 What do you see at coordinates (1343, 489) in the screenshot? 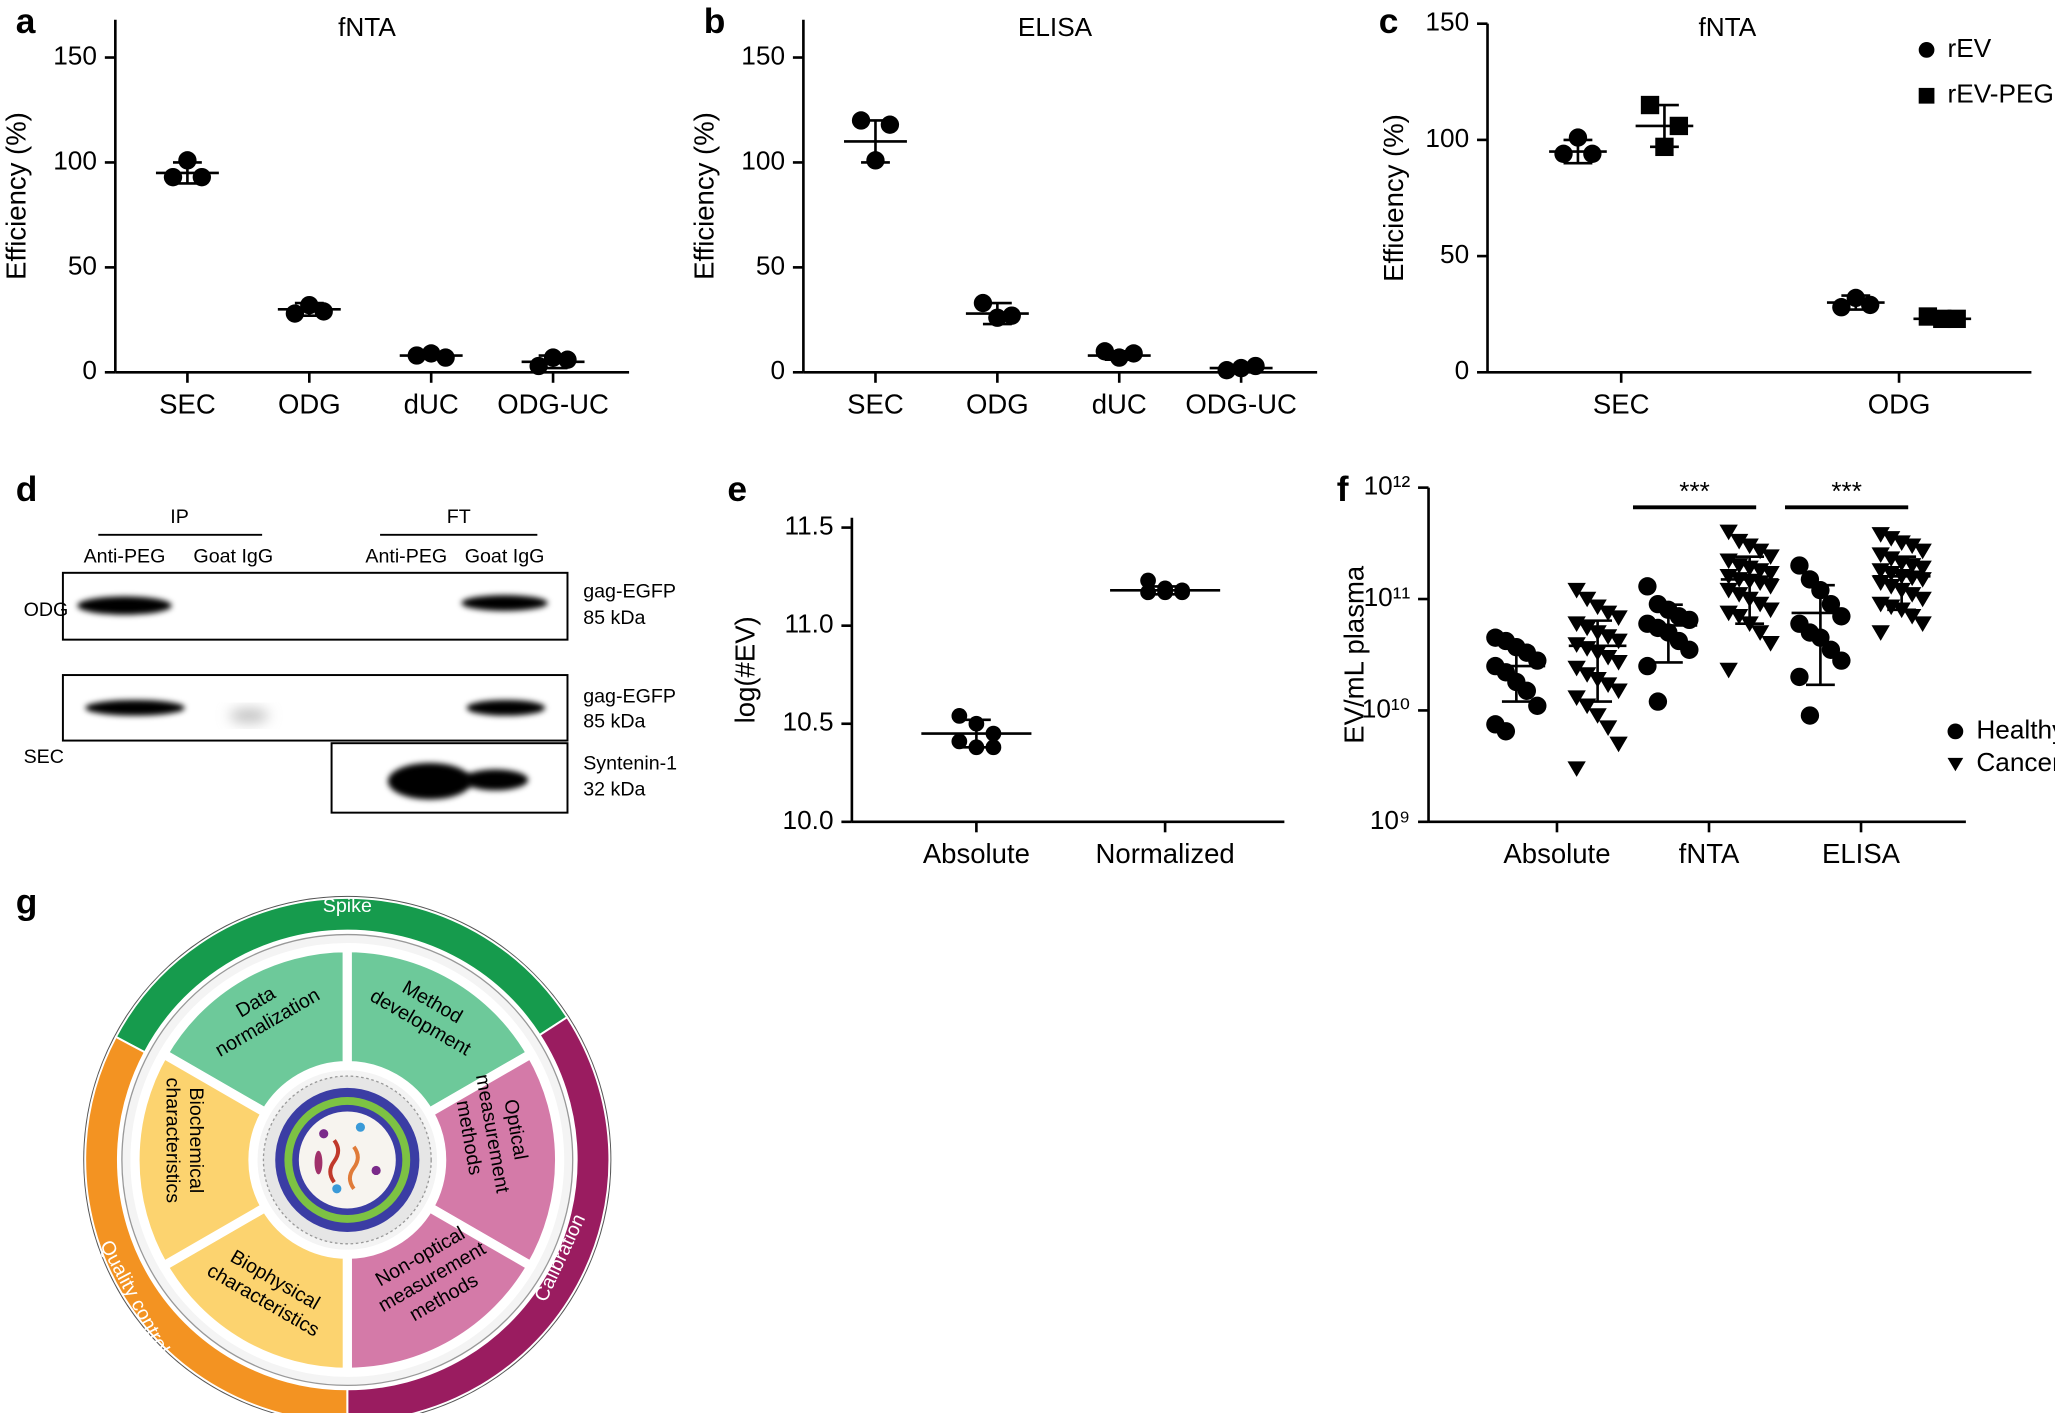
I see `panel-label: f` at bounding box center [1343, 489].